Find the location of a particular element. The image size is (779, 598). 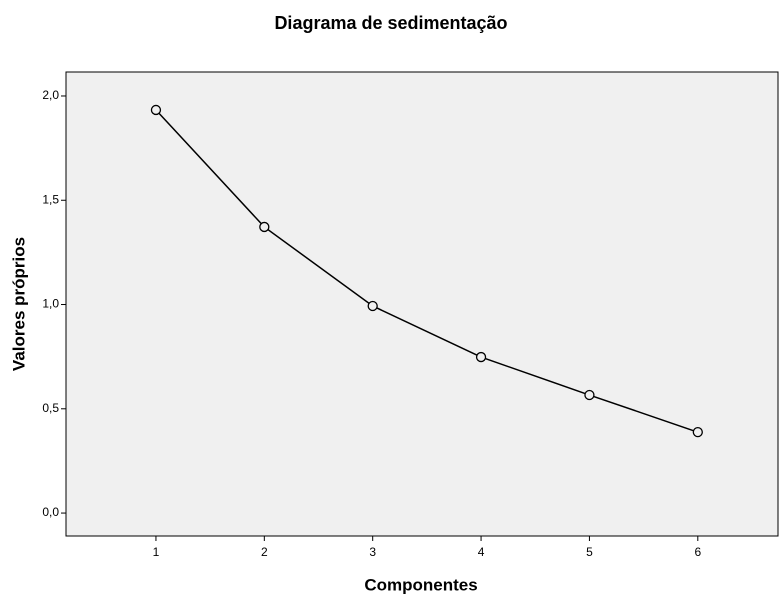

y-axis-title: Valores próprios is located at coordinates (18, 304).